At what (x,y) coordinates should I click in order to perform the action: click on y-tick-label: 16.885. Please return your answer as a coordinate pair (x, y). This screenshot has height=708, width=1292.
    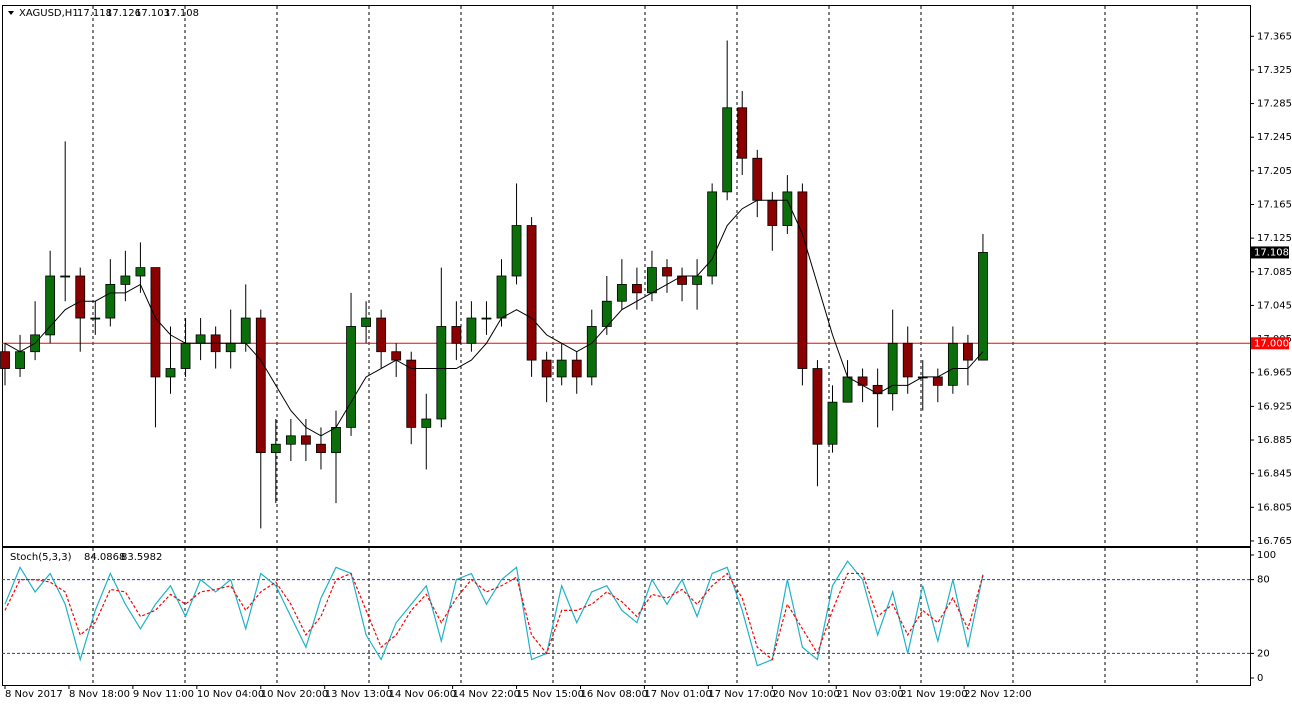
    Looking at the image, I should click on (1274, 440).